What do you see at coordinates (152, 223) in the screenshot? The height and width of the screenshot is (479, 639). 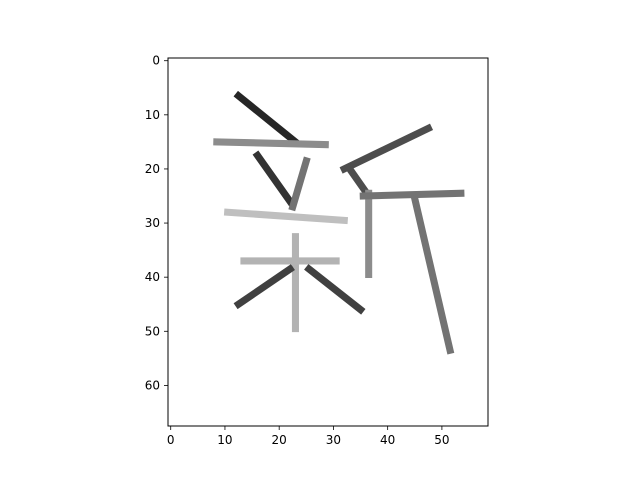 I see `y-tick-label: 30` at bounding box center [152, 223].